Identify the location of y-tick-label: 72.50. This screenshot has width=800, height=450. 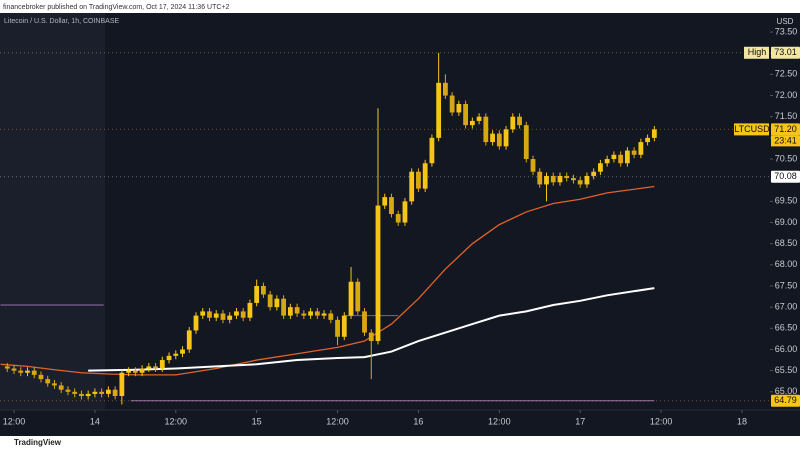
(786, 74).